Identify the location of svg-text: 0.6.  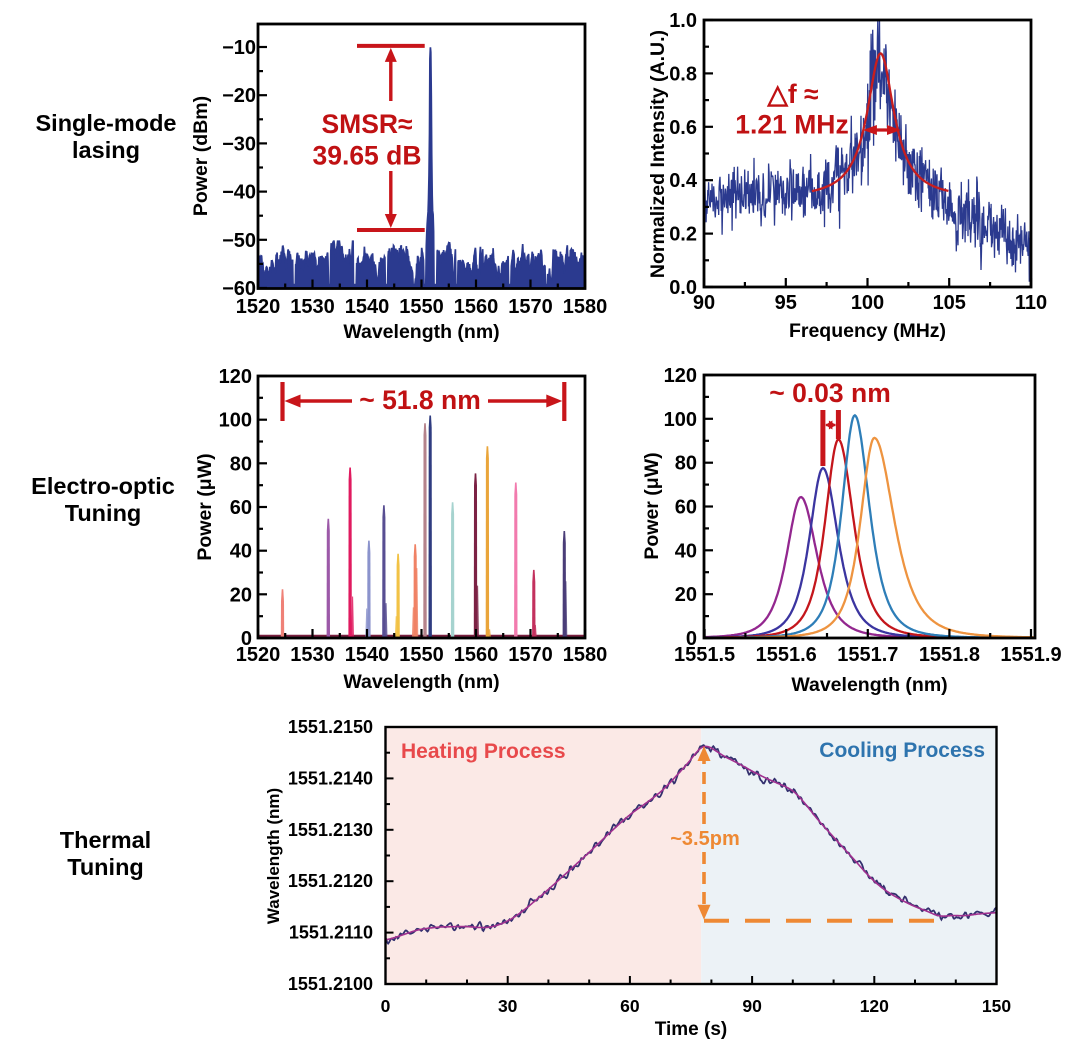
(683, 128).